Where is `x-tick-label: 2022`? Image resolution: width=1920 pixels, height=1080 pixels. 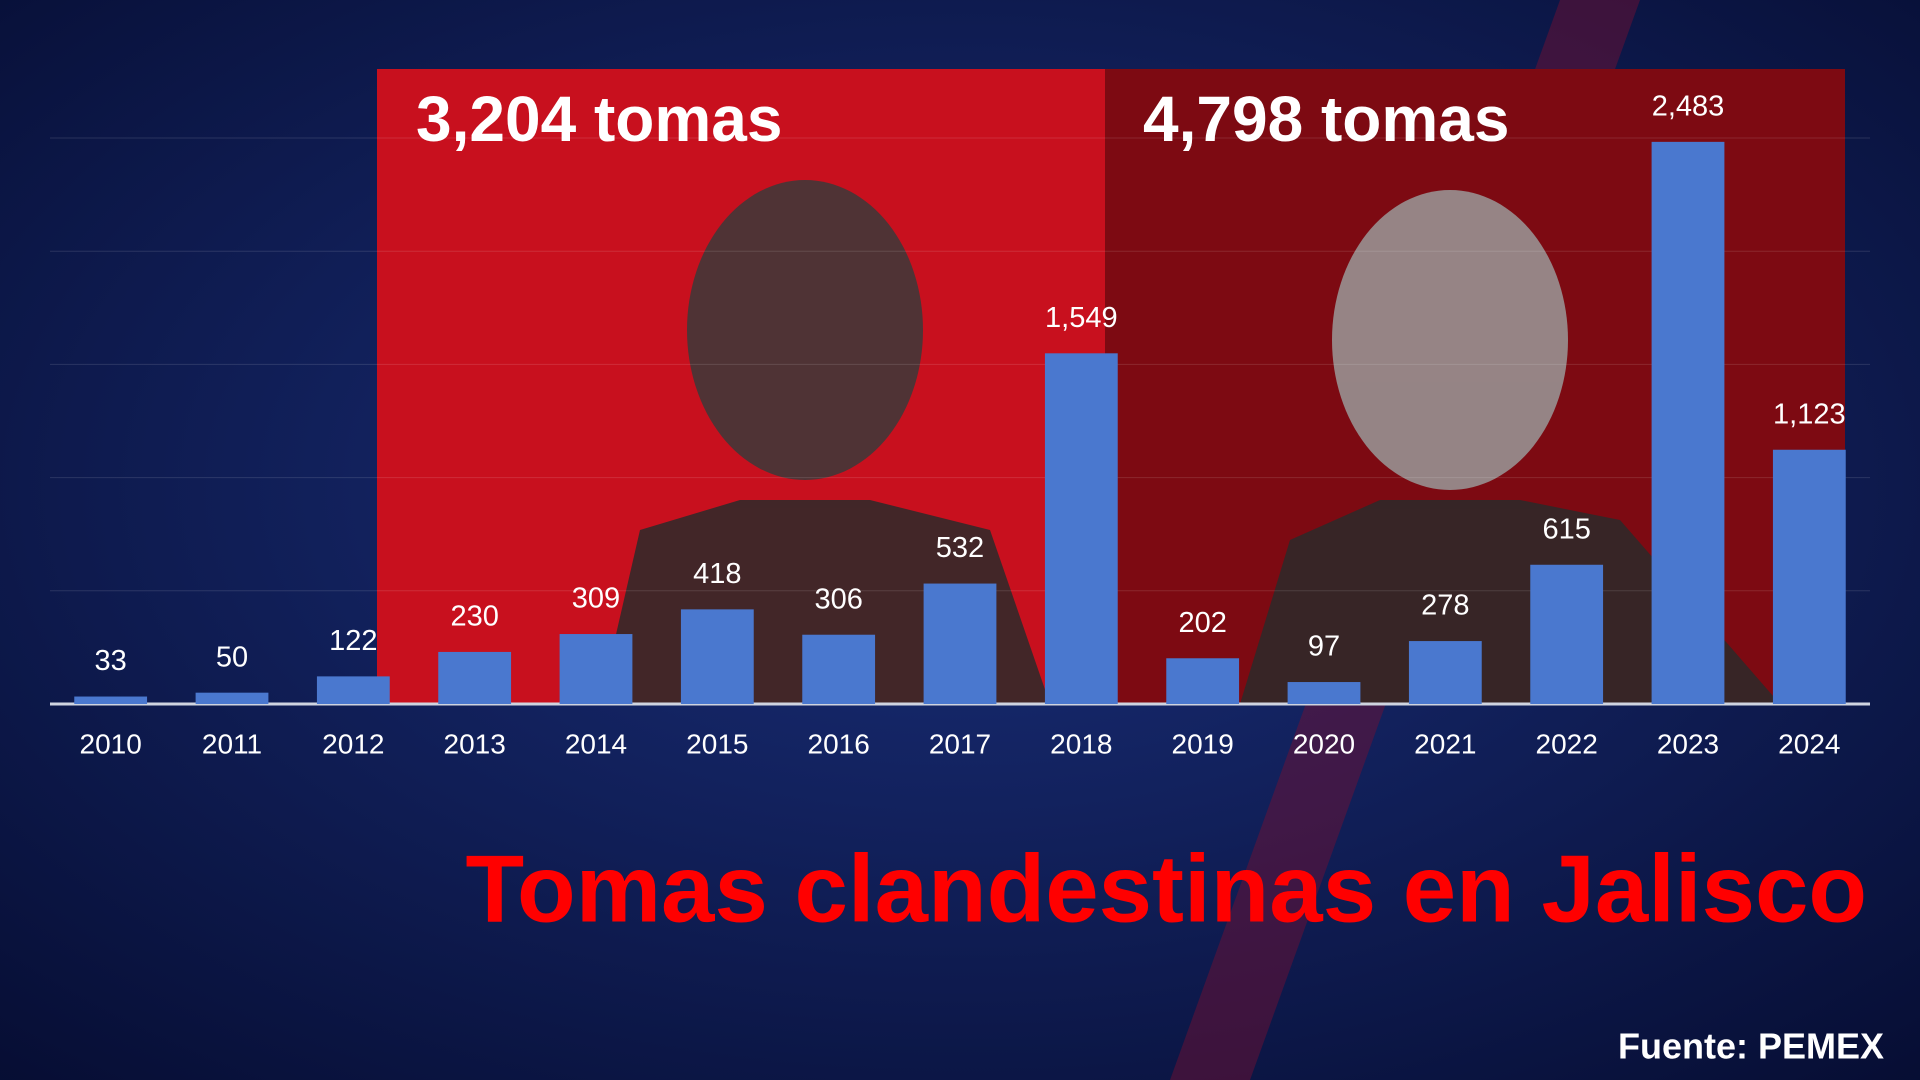
x-tick-label: 2022 is located at coordinates (1567, 743).